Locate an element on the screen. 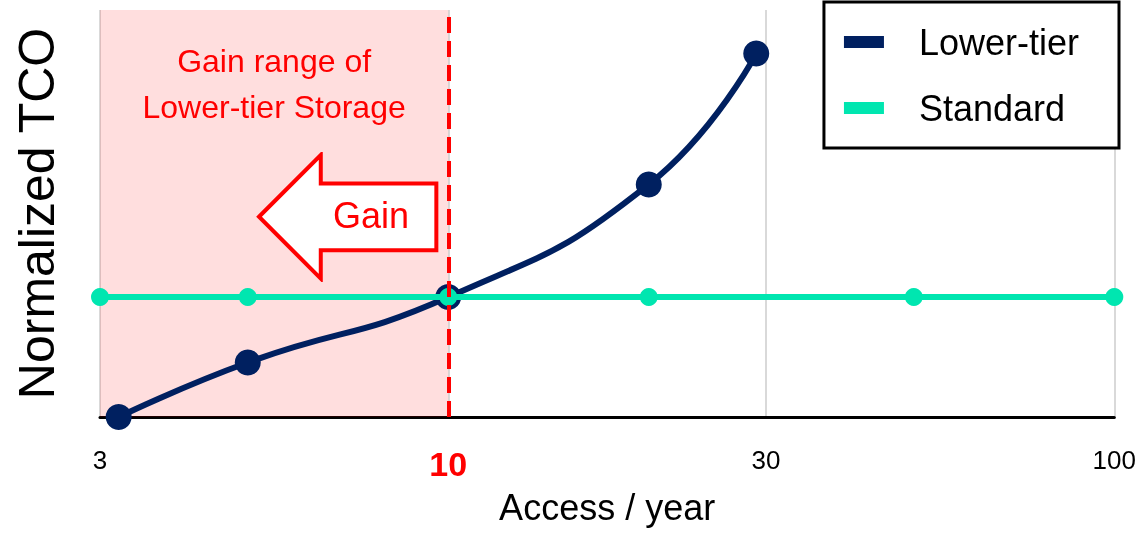 The height and width of the screenshot is (549, 1139). x-tick-label: 100 is located at coordinates (1114, 460).